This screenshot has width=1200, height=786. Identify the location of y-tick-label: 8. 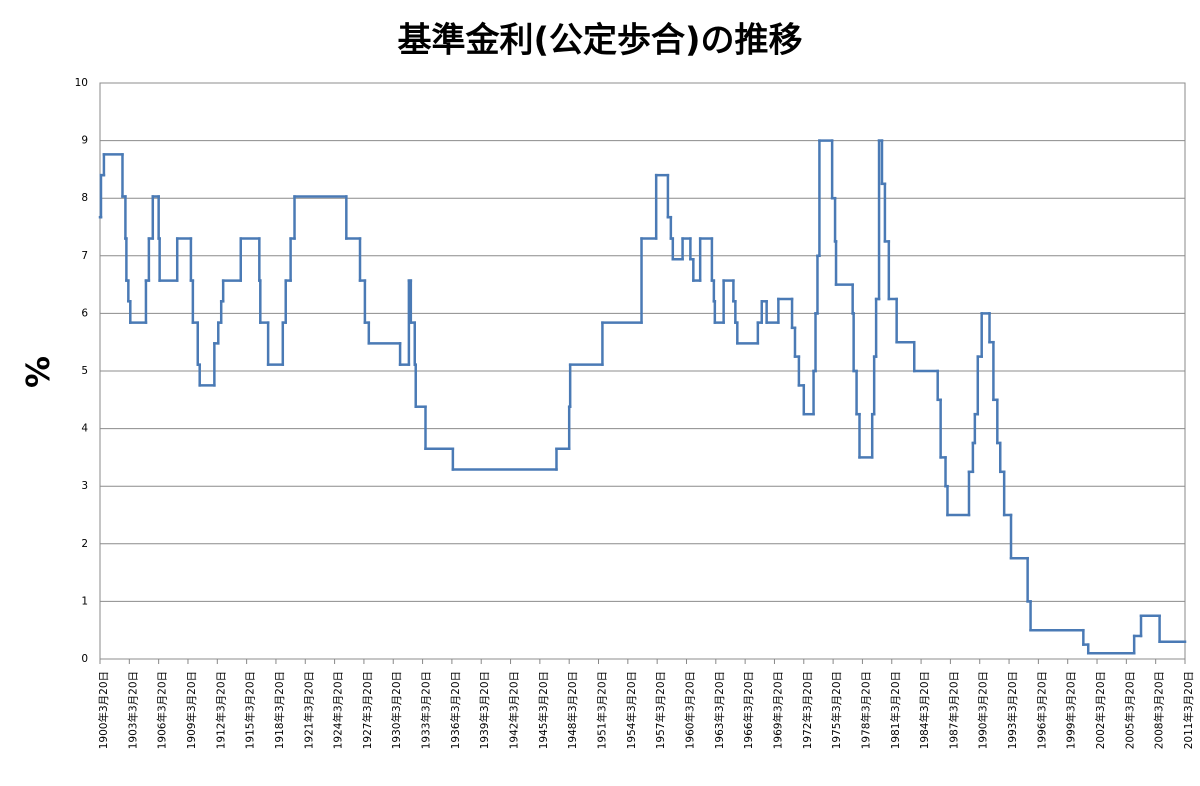
(84, 198).